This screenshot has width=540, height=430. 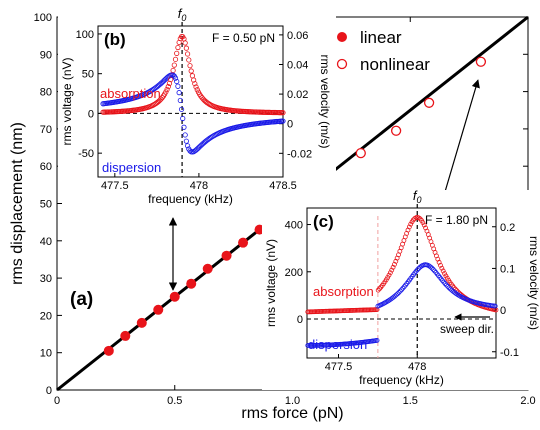 What do you see at coordinates (297, 95) in the screenshot?
I see `inset_b-y-tick-label-right: 0.02` at bounding box center [297, 95].